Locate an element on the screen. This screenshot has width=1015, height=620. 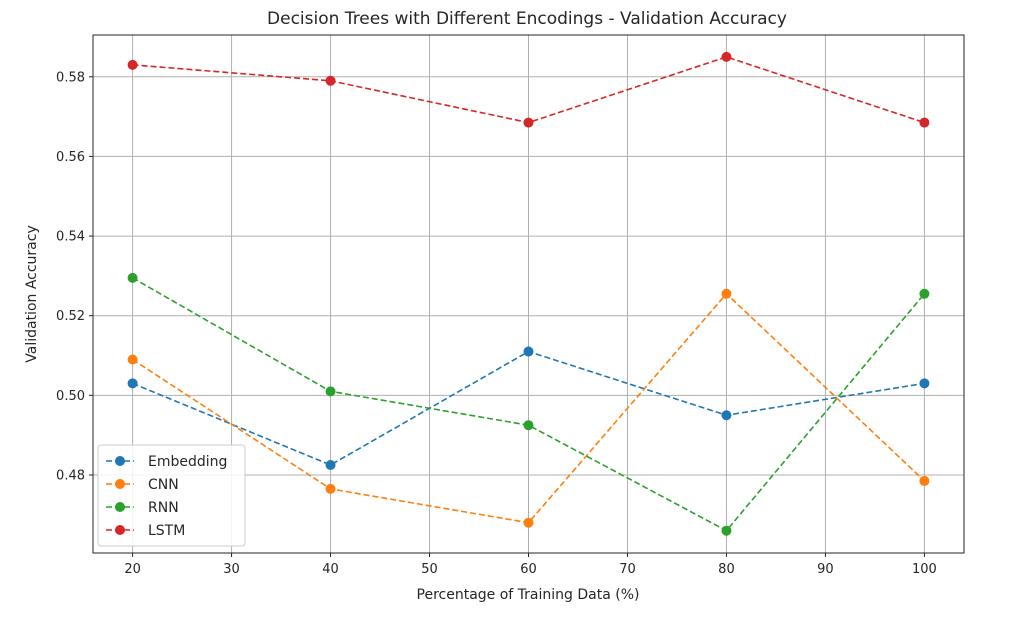
x-tick-label: 60 is located at coordinates (528, 569).